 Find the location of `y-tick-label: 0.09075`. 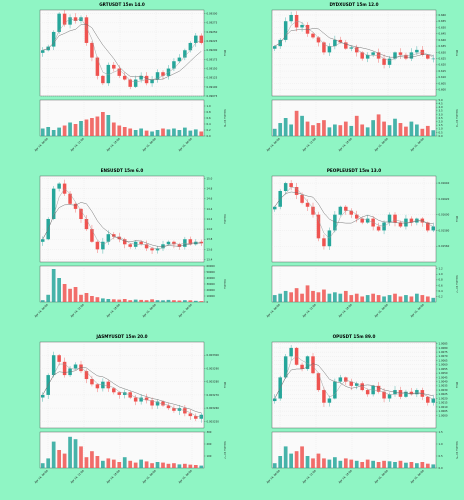

y-tick-label: 0.09075 is located at coordinates (212, 96).